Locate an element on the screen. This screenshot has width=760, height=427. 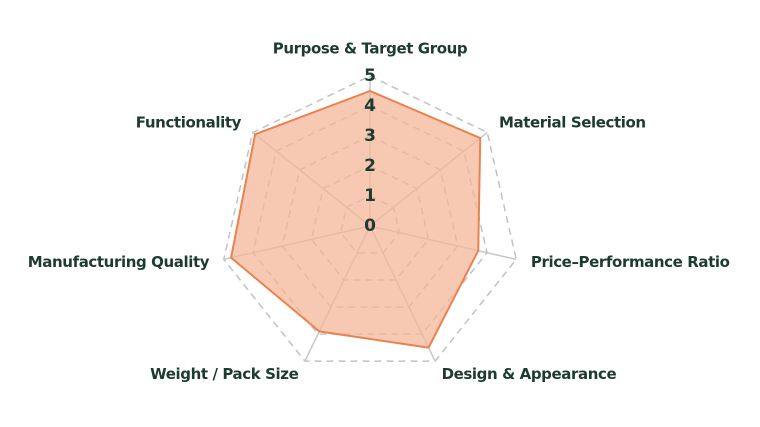
category-label: Functionality is located at coordinates (189, 123).